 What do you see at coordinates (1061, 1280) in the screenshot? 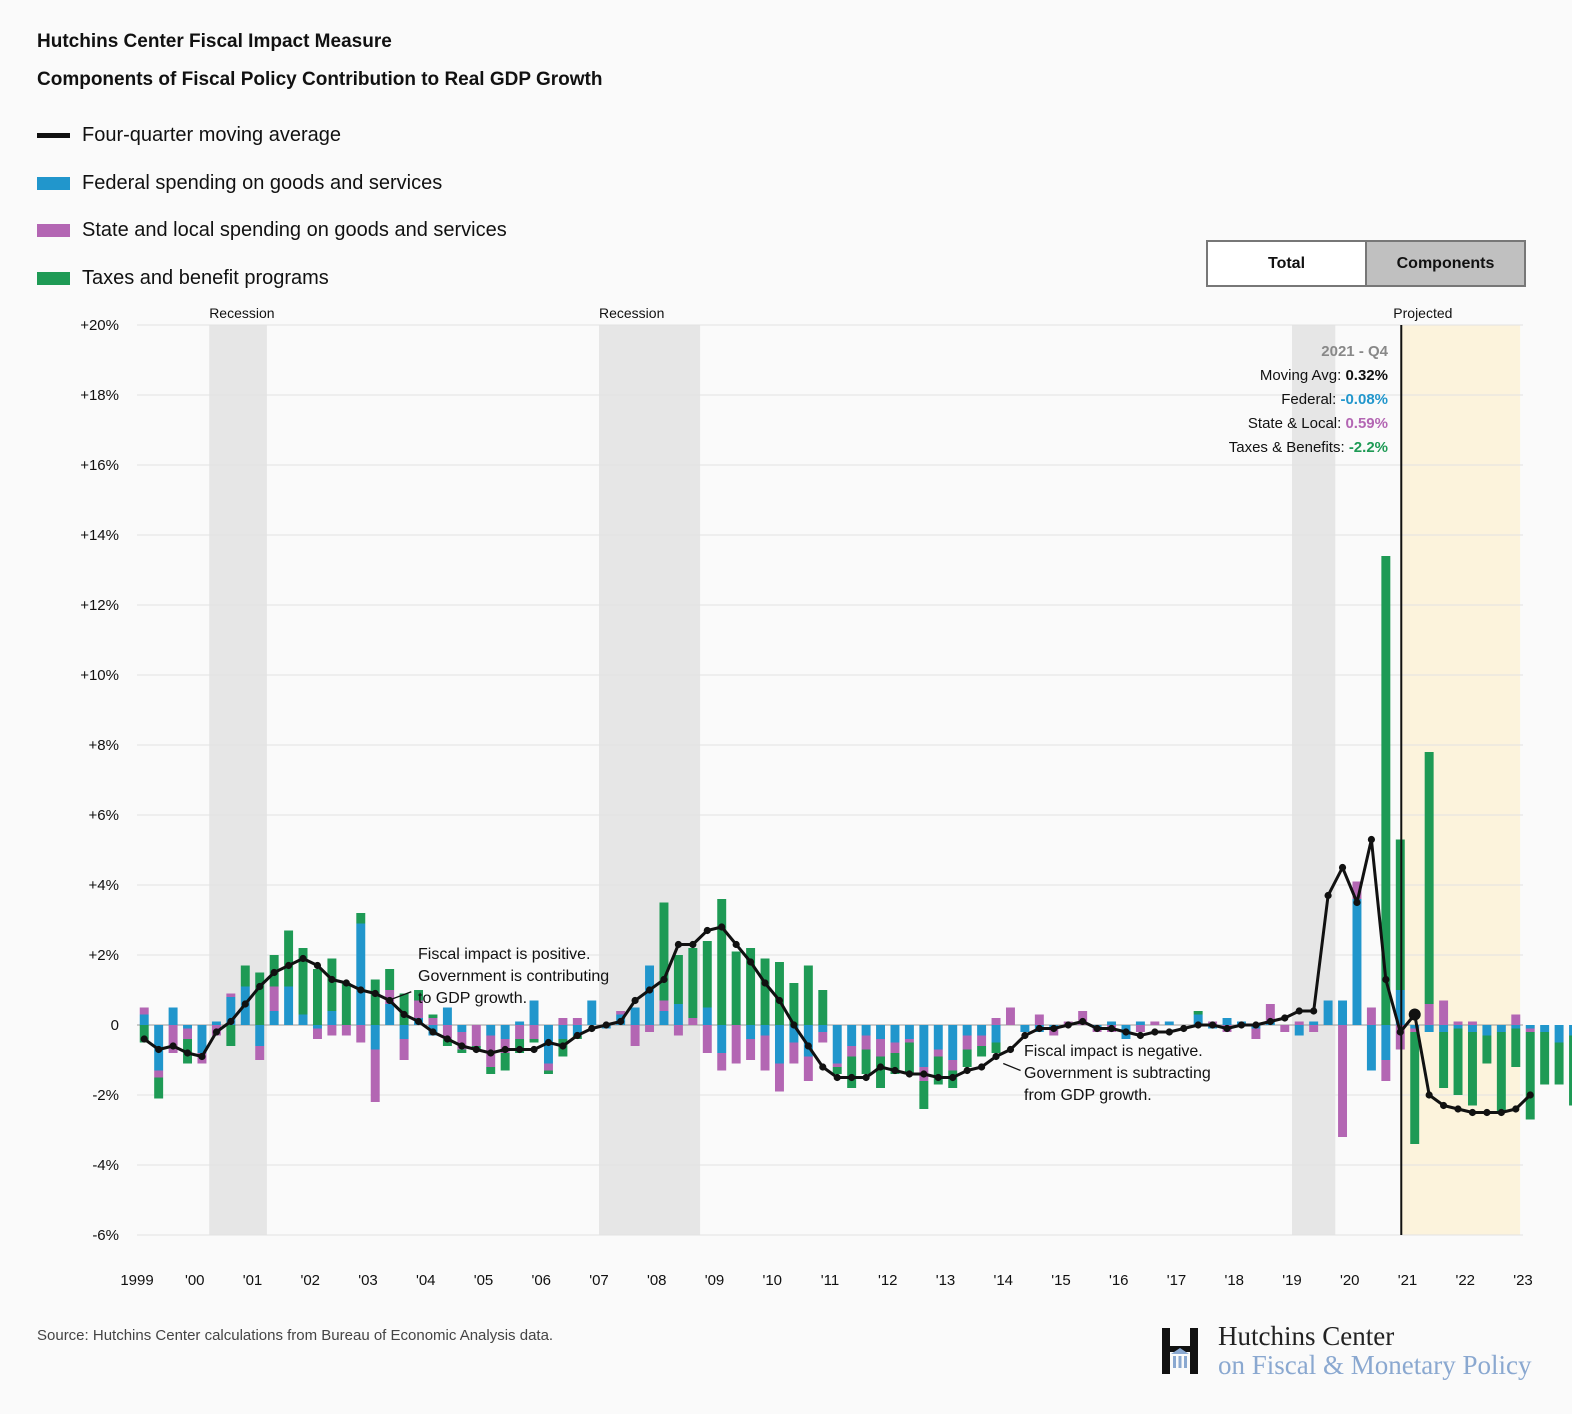
I see `x-tick-label: '15` at bounding box center [1061, 1280].